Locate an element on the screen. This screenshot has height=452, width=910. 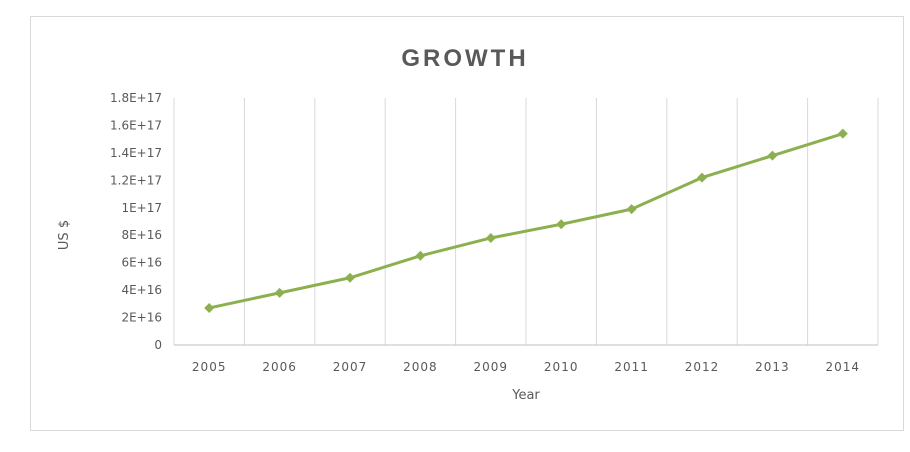
x-tick-label: 2010 is located at coordinates (561, 367).